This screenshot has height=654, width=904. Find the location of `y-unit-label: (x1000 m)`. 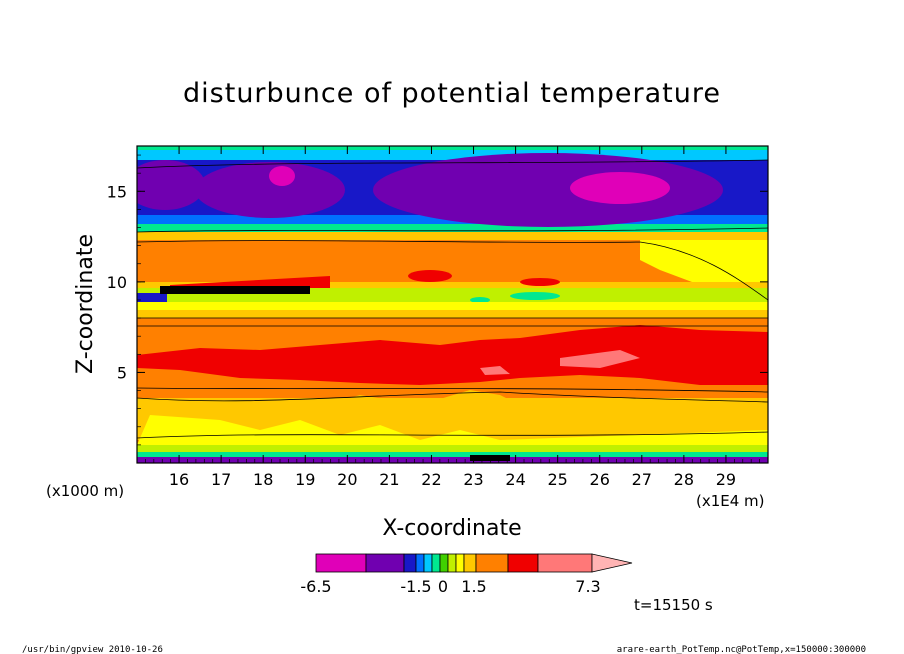

y-unit-label: (x1000 m) is located at coordinates (85, 491).